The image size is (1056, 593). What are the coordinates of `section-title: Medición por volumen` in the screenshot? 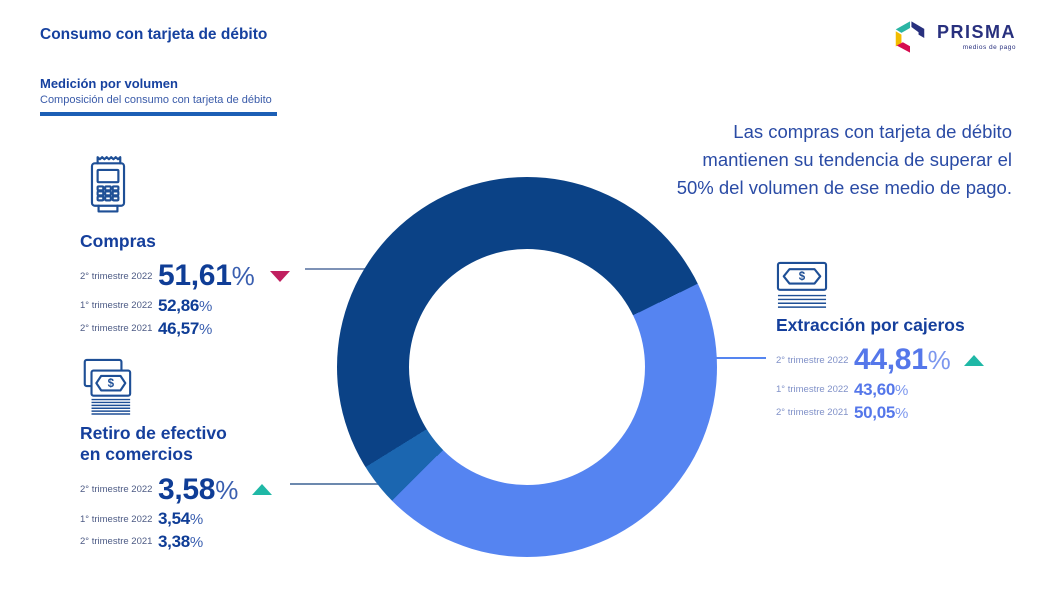 It's located at (109, 83).